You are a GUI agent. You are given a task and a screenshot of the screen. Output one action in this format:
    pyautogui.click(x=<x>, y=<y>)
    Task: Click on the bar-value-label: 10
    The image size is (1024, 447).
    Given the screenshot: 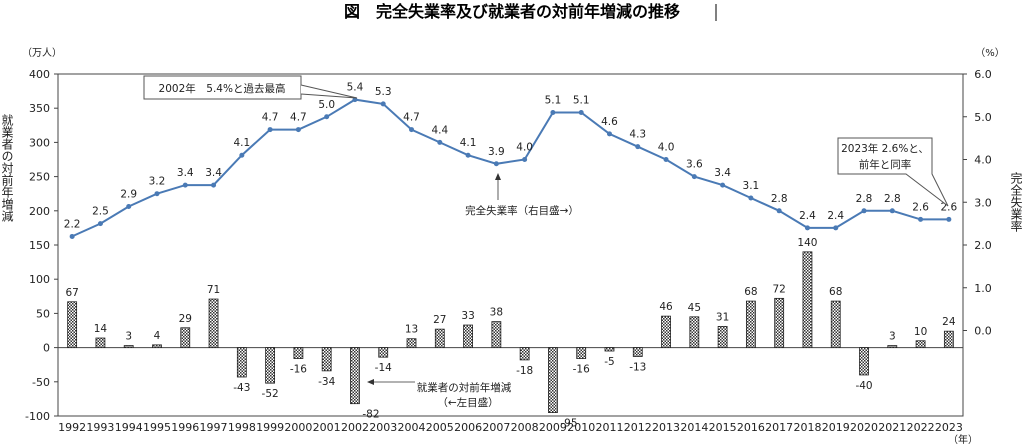 What is the action you would take?
    pyautogui.click(x=920, y=332)
    